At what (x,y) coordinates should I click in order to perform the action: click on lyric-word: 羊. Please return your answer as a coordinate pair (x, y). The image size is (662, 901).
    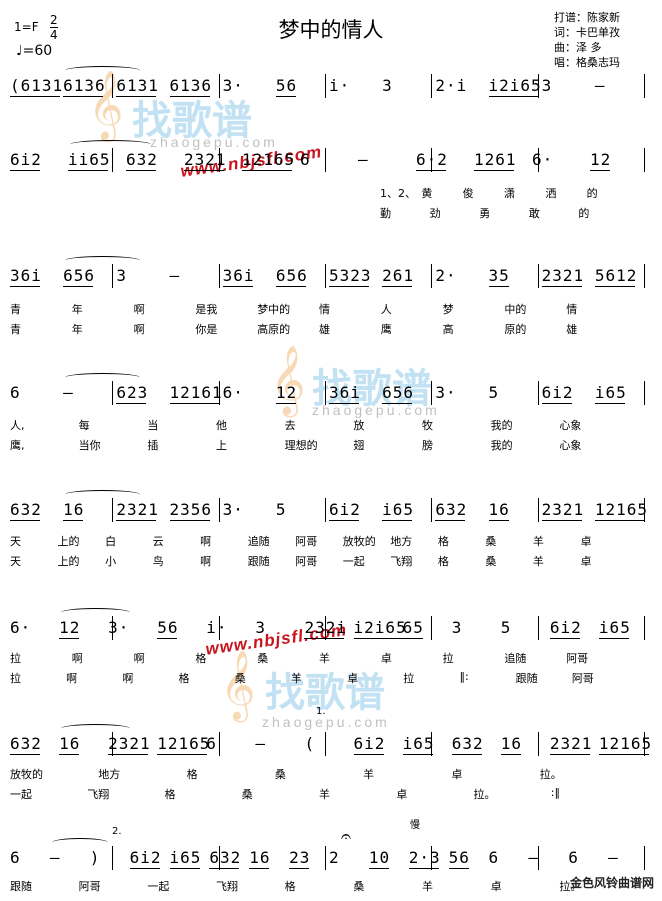
    Looking at the image, I should click on (369, 774).